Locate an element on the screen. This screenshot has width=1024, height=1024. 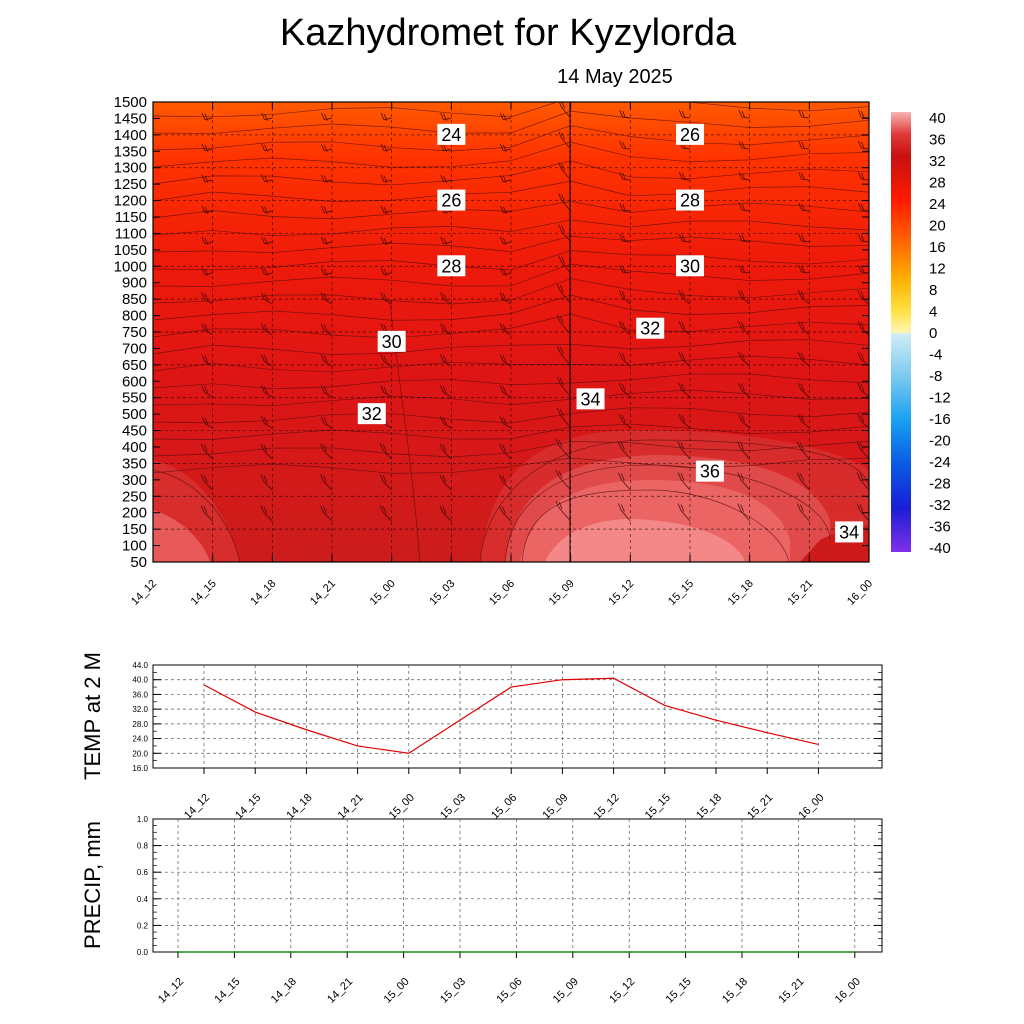
colorbar-tick-label: -12 is located at coordinates (940, 398).